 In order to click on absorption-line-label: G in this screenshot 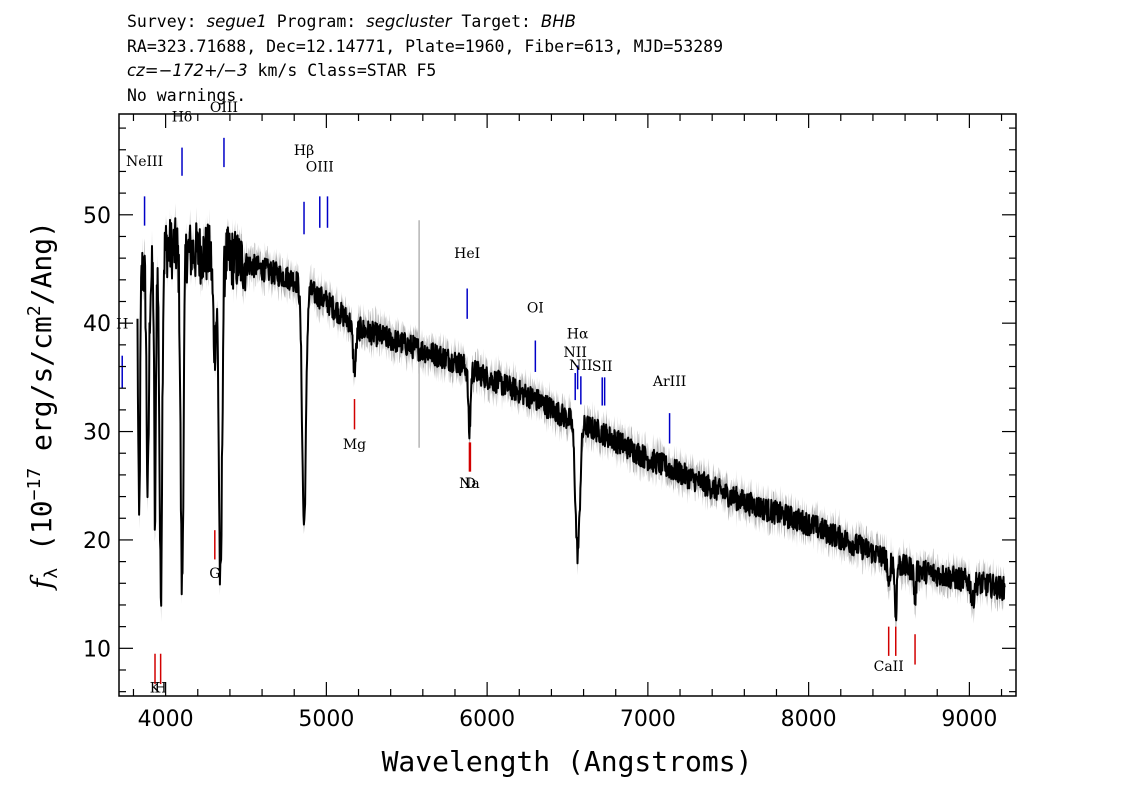, I will do `click(214, 574)`.